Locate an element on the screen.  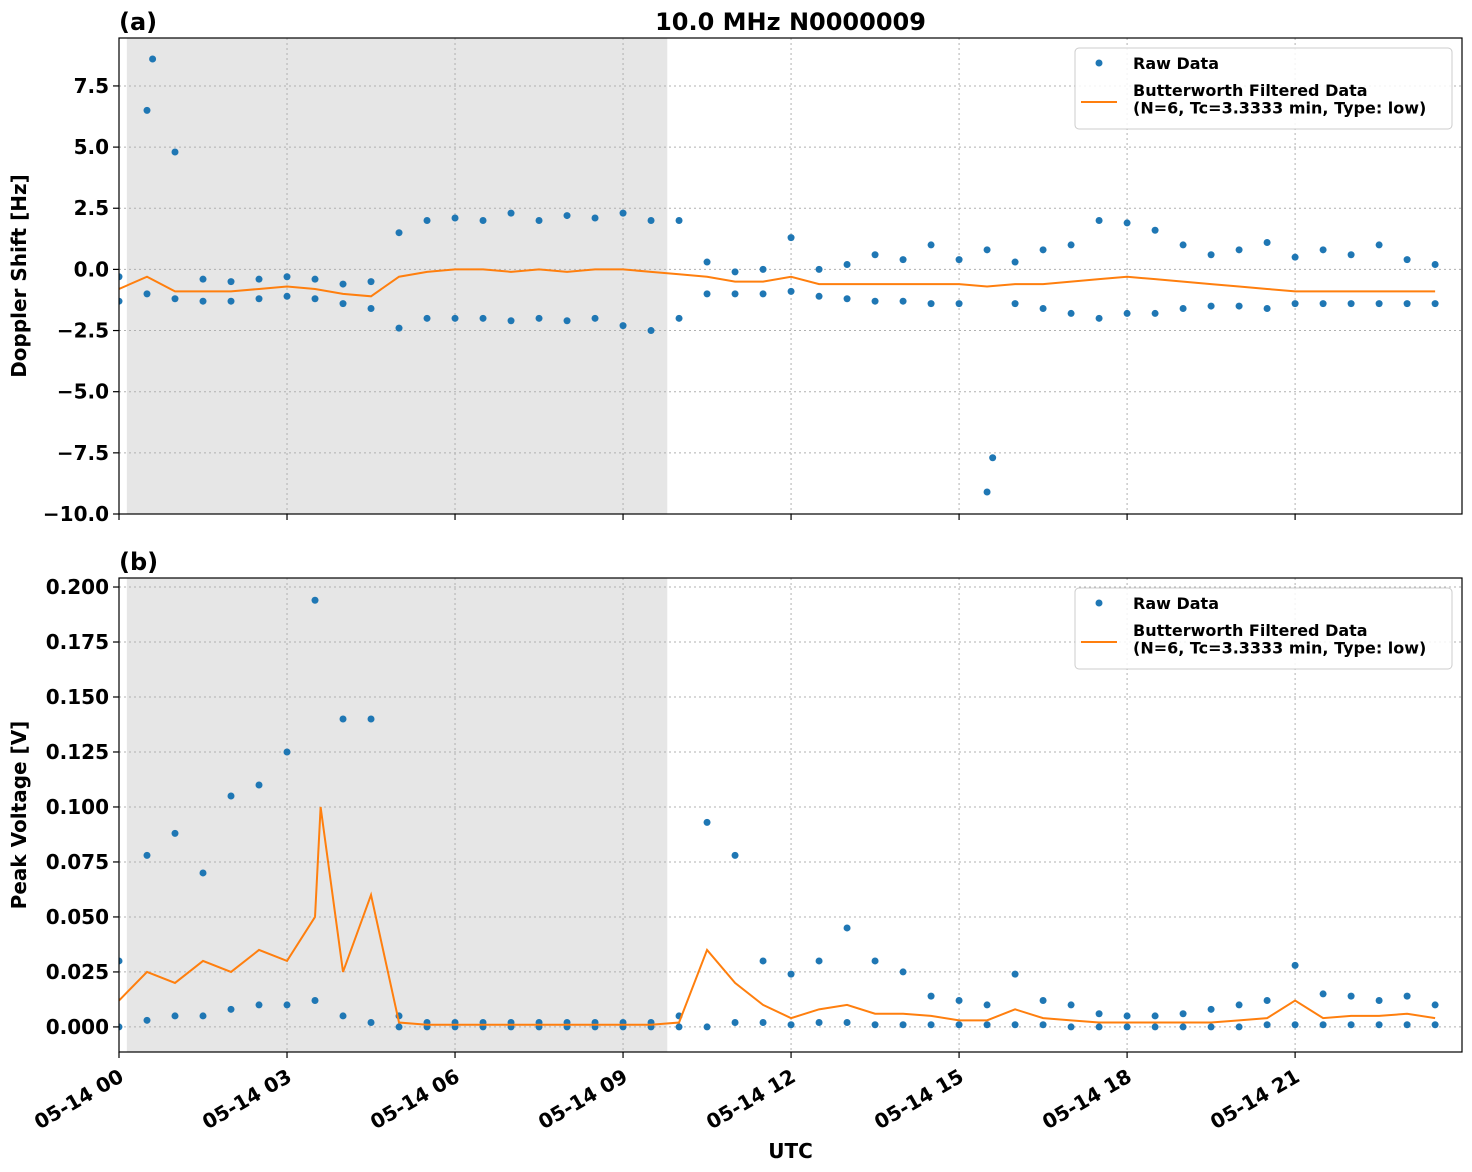
y-tick-label: 0.150 is located at coordinates (77, 697).